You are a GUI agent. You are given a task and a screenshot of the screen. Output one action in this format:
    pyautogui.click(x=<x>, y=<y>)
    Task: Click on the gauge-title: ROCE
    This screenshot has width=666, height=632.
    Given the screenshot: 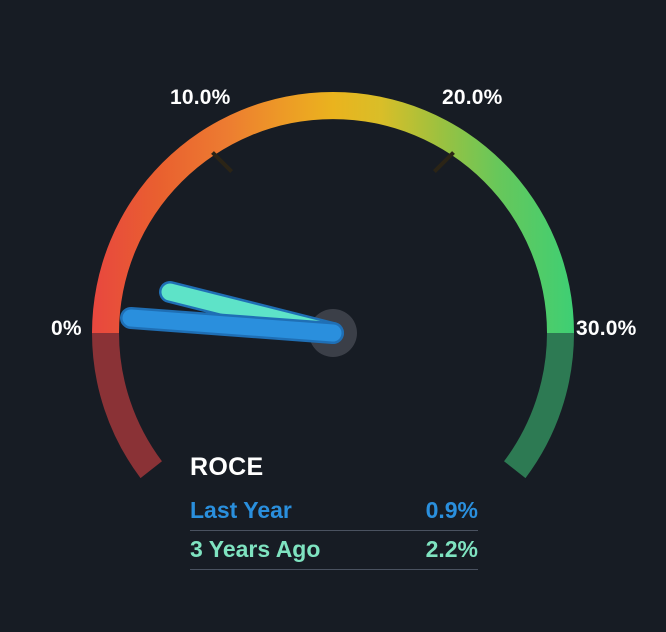 What is the action you would take?
    pyautogui.click(x=227, y=467)
    